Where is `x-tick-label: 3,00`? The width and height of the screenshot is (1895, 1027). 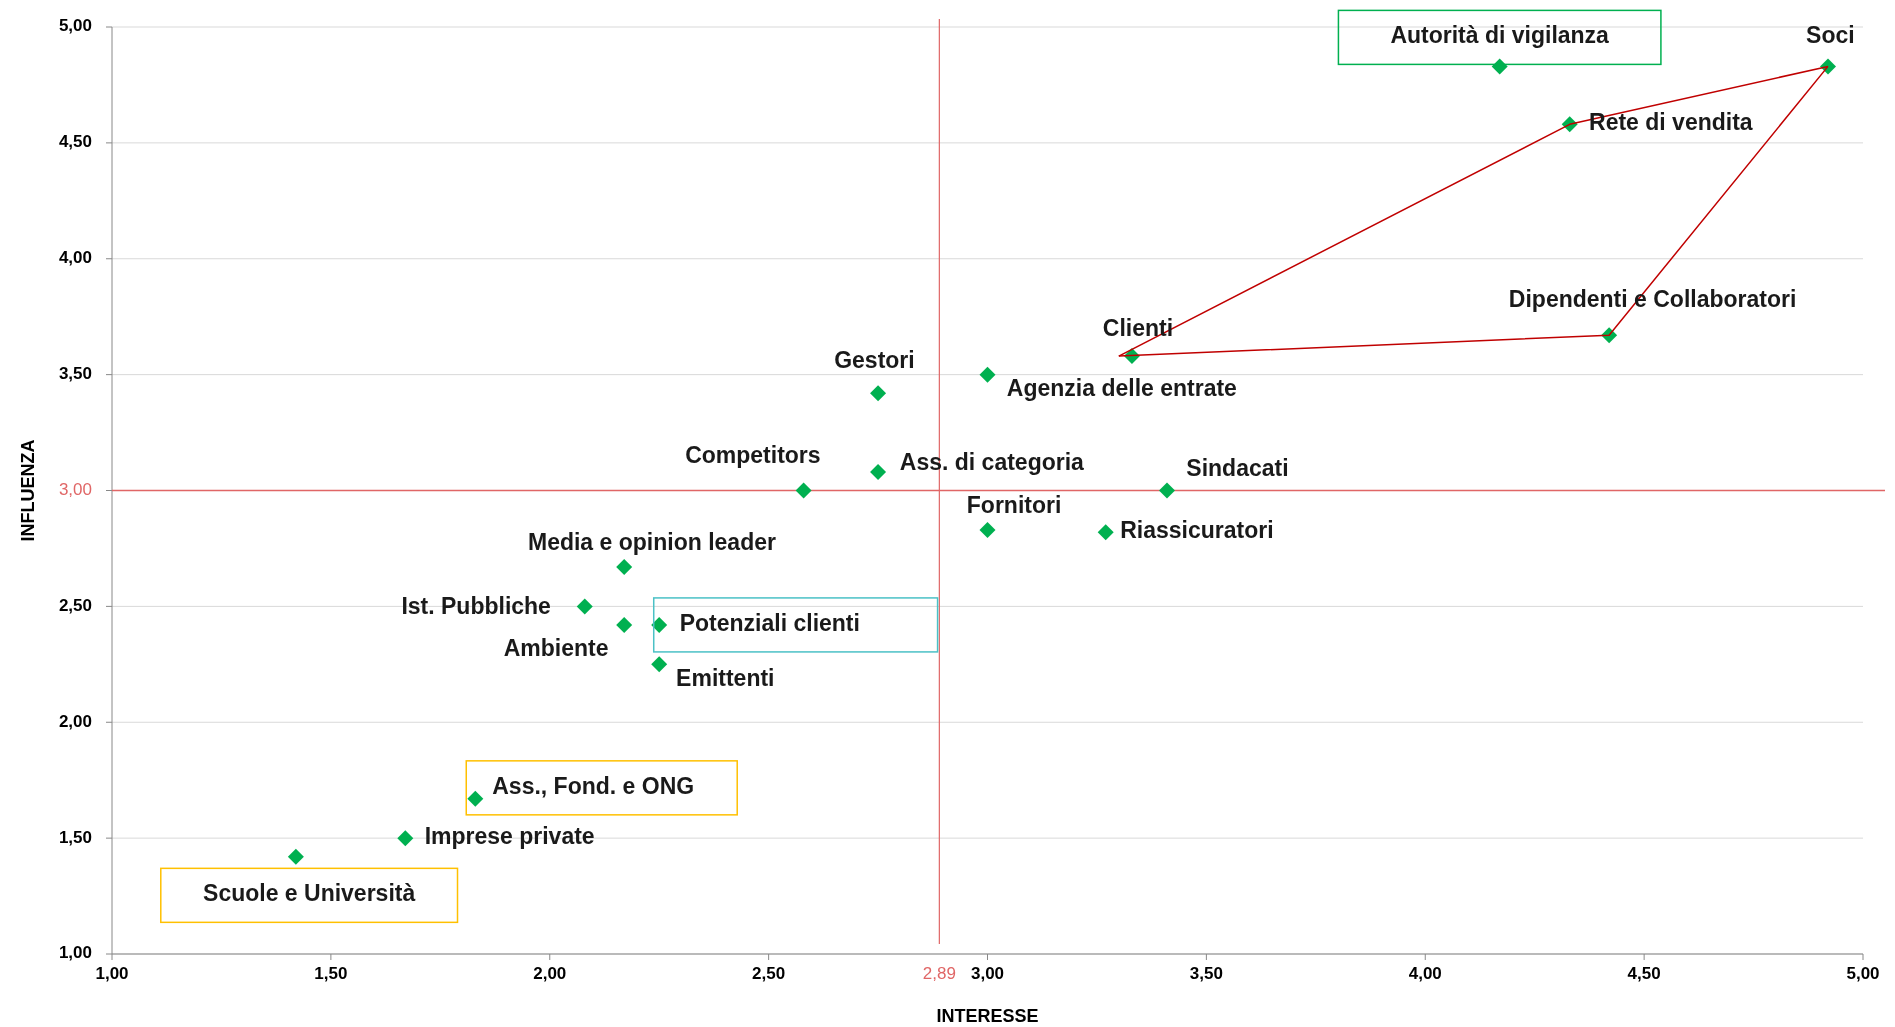 x-tick-label: 3,00 is located at coordinates (987, 973).